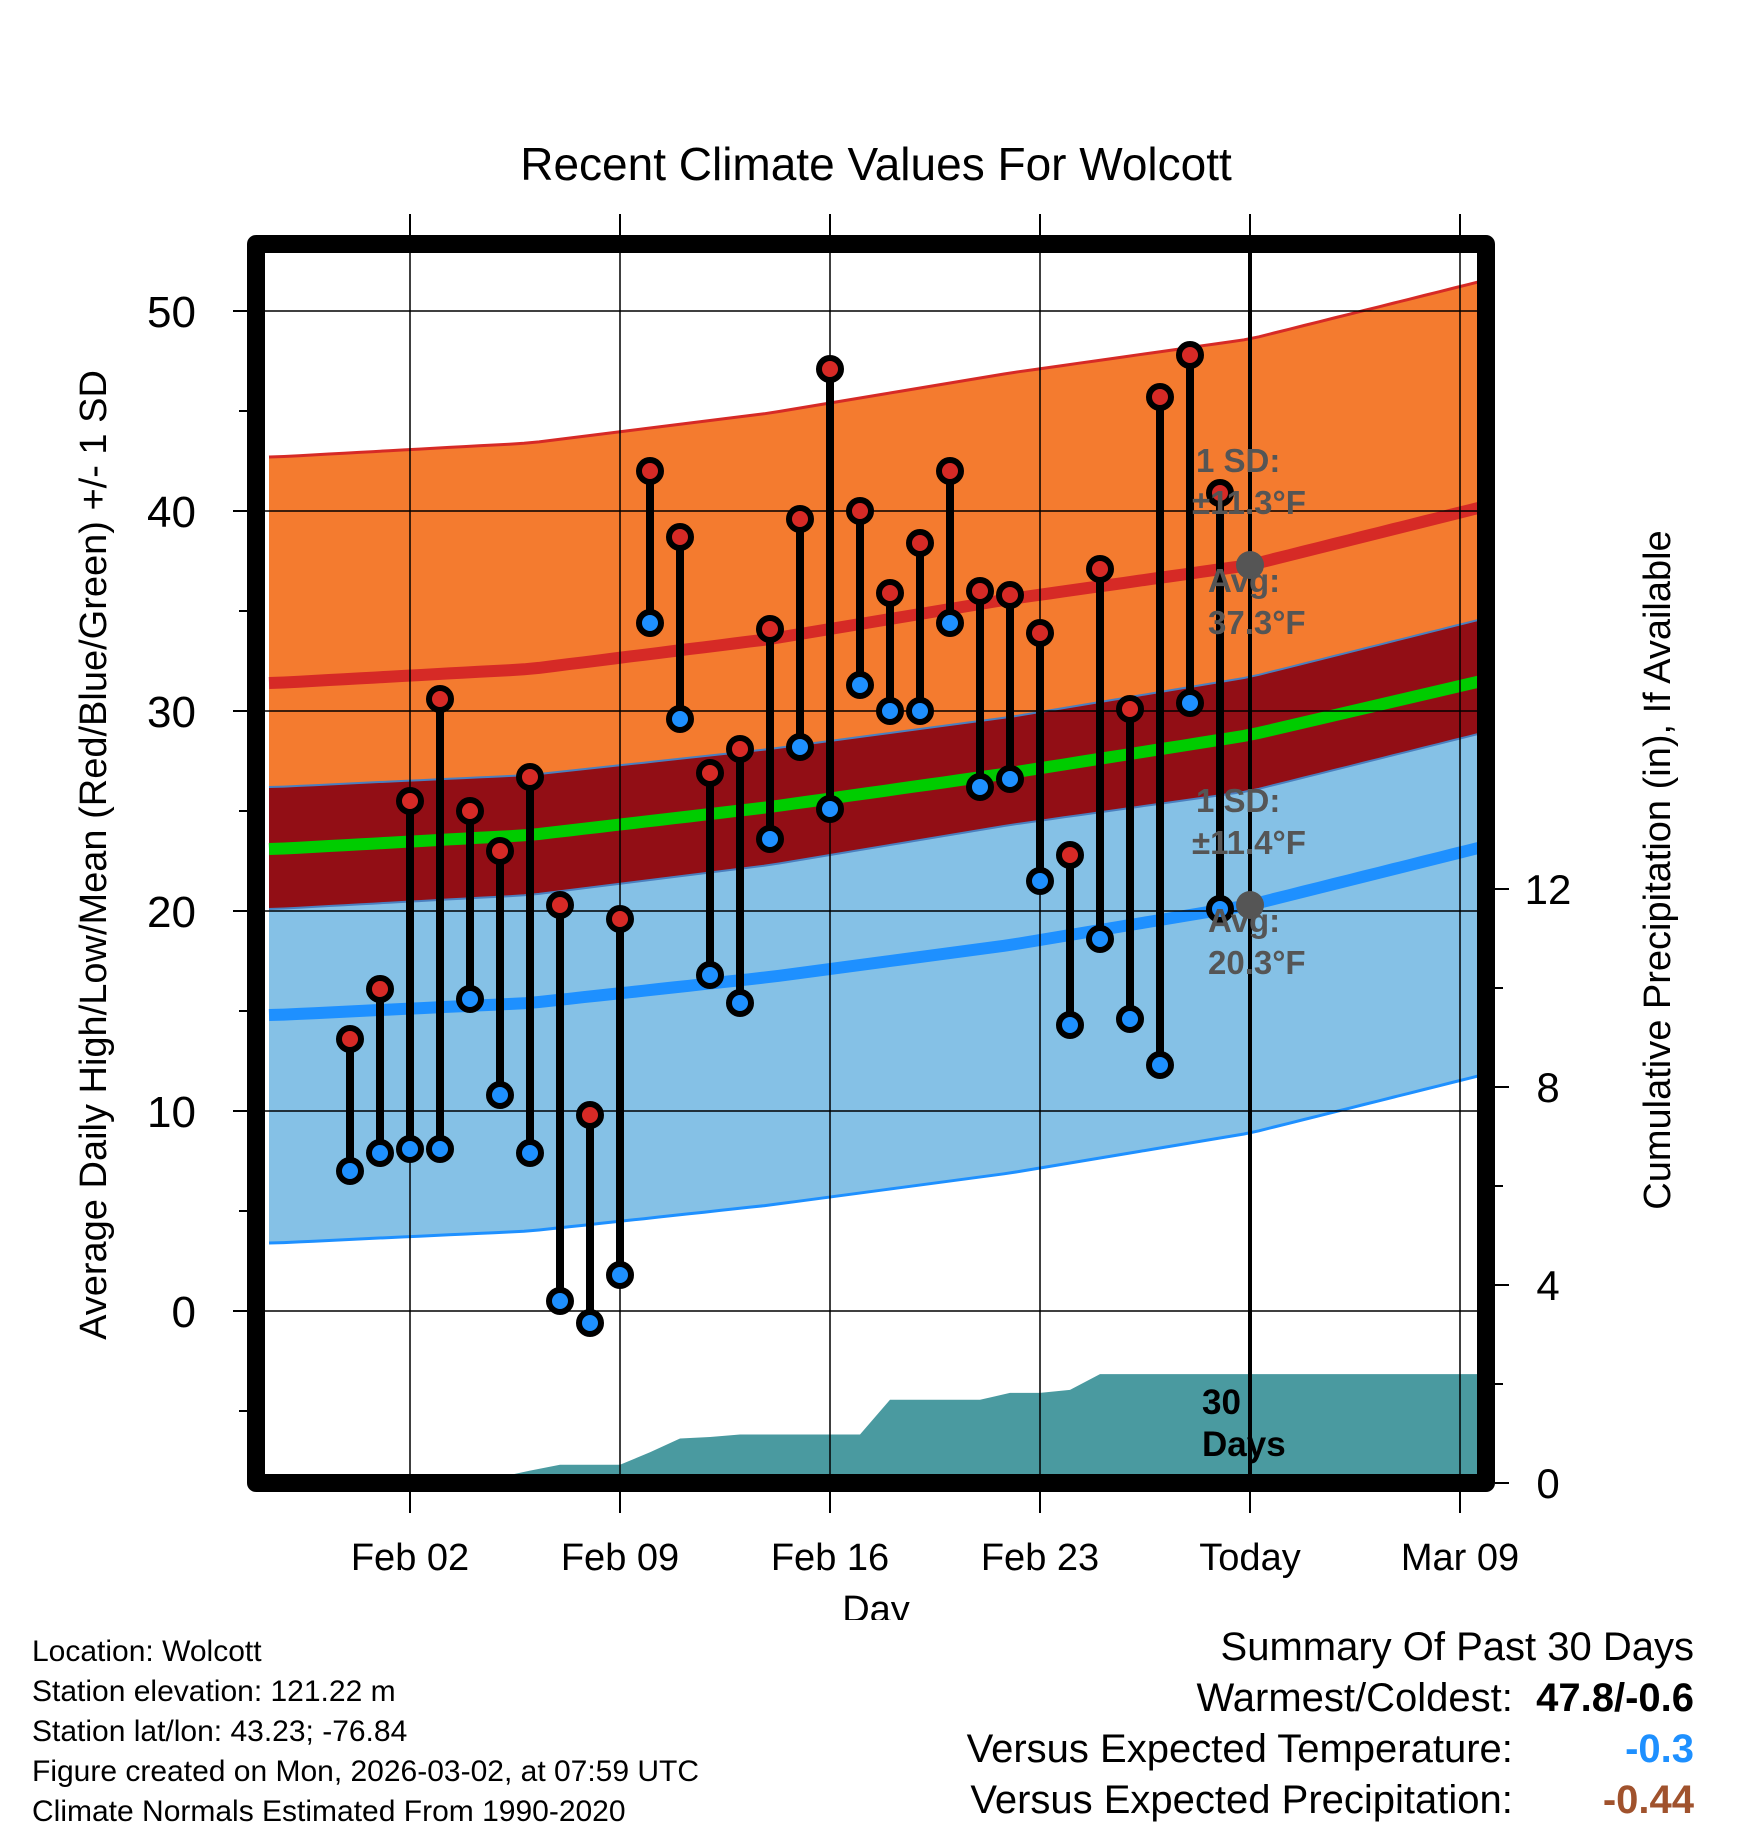 Image resolution: width=1748 pixels, height=1832 pixels. I want to click on temp-value: -0.3, so click(1659, 1749).